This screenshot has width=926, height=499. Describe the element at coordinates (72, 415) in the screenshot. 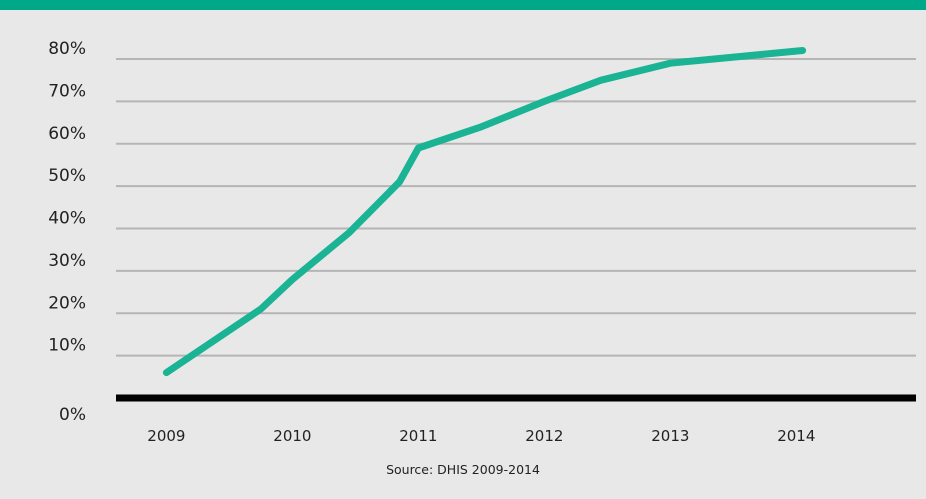

I see `y-tick-label: 0%` at that location.